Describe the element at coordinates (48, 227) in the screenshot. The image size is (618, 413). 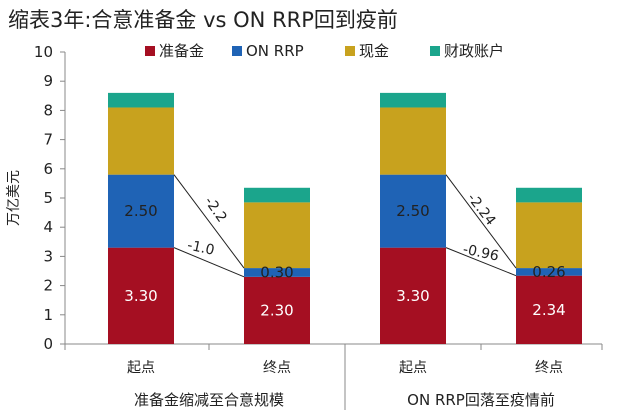
I see `y-tick-label: 4` at that location.